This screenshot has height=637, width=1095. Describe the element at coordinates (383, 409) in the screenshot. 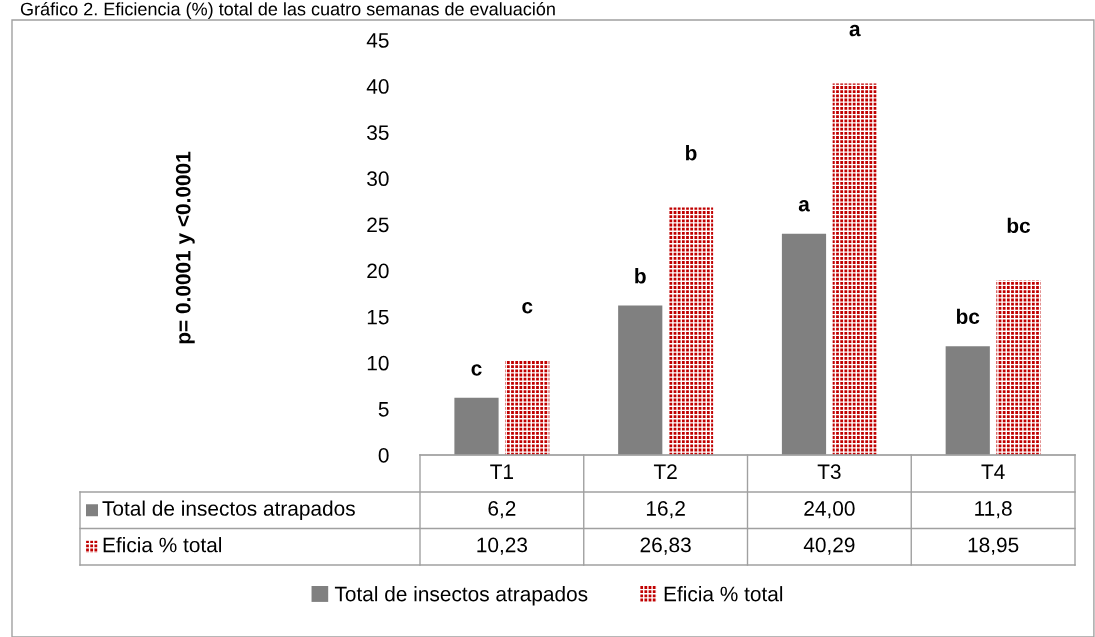

I see `y-tick-label: 5` at that location.